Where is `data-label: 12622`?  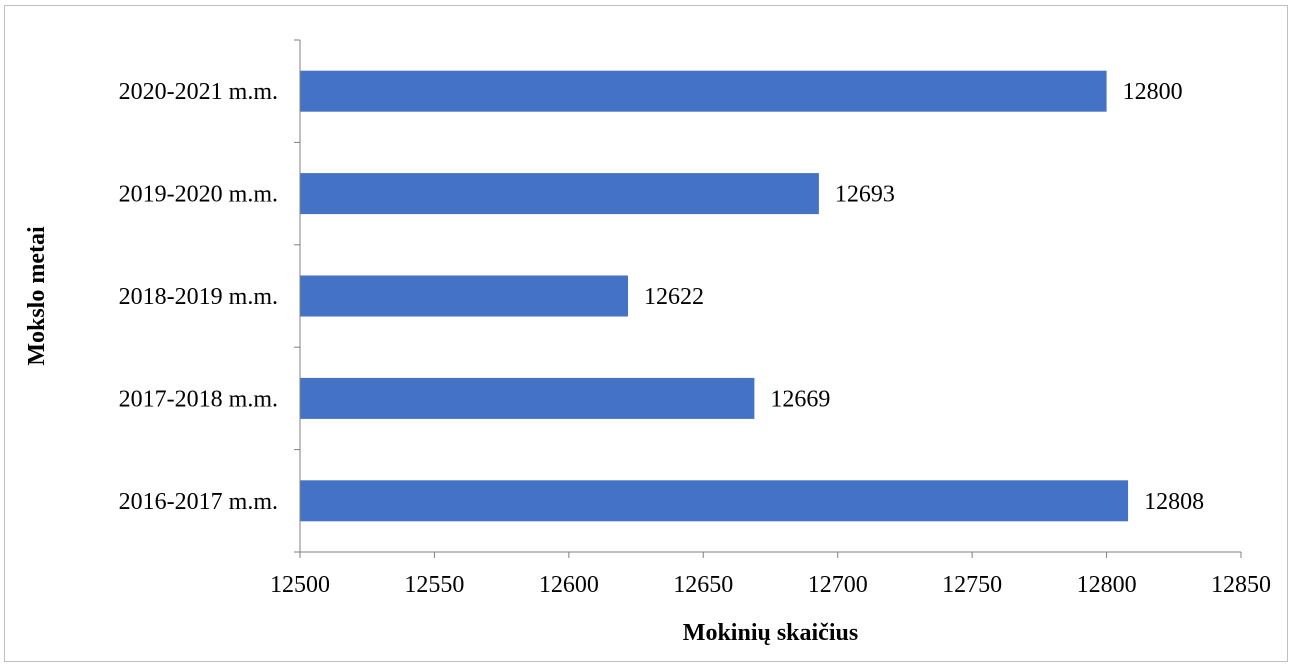
data-label: 12622 is located at coordinates (674, 297).